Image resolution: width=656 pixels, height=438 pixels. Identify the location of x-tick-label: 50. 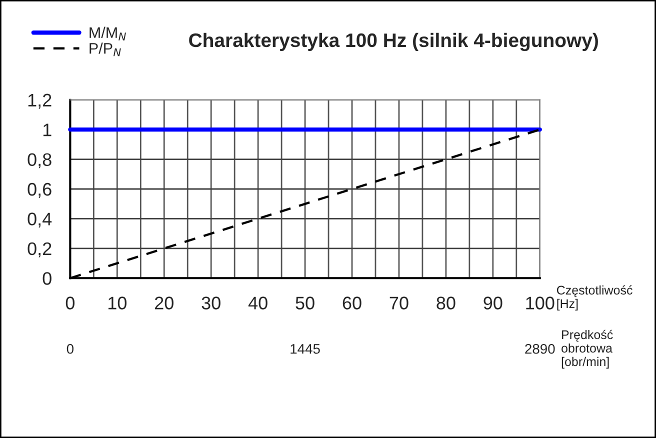
(305, 303).